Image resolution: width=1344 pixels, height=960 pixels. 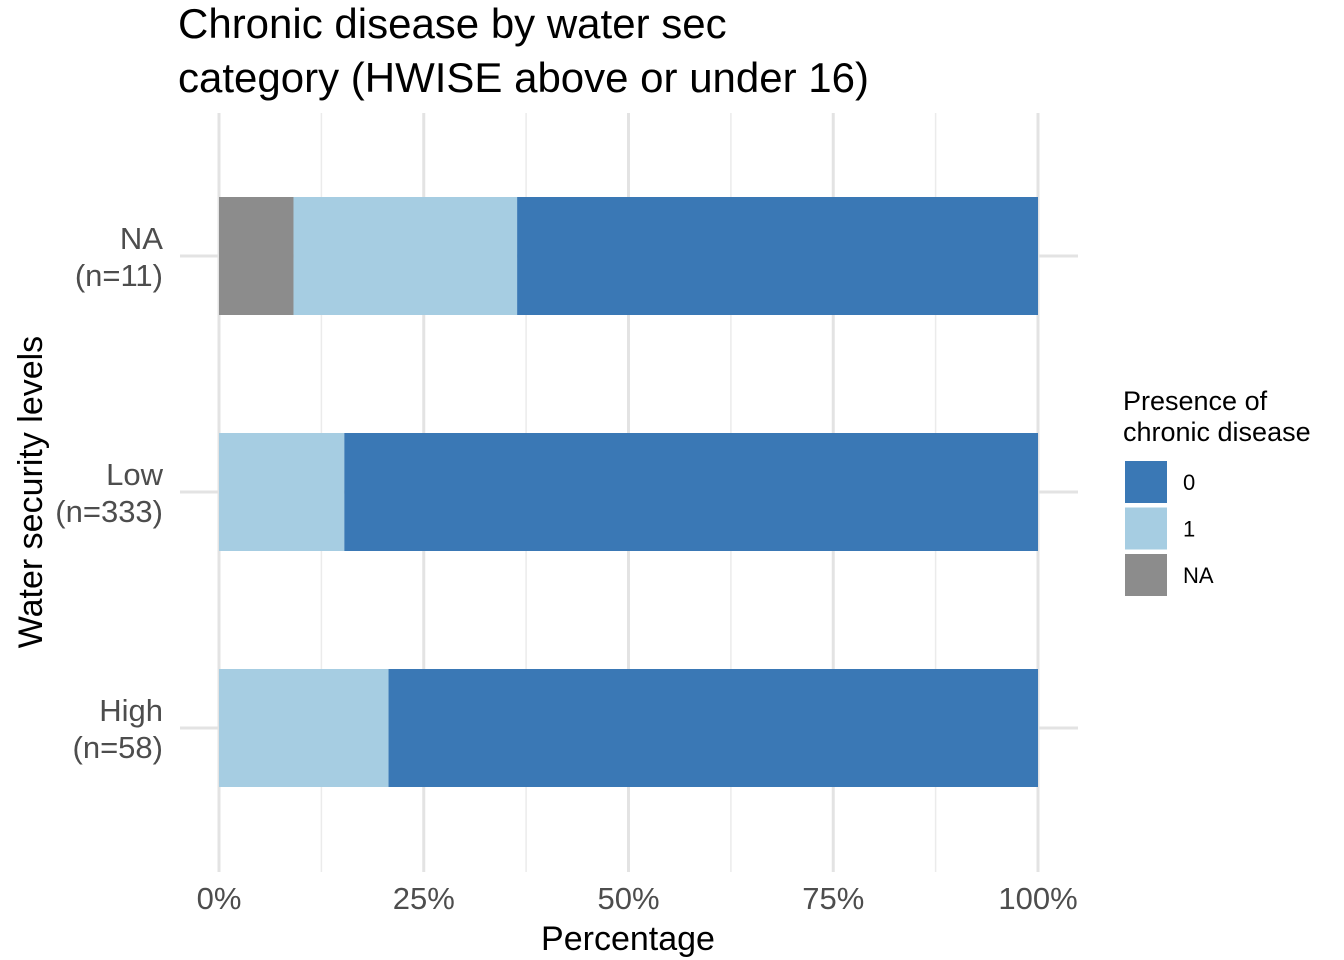 I want to click on legend-label: 0, so click(x=1189, y=482).